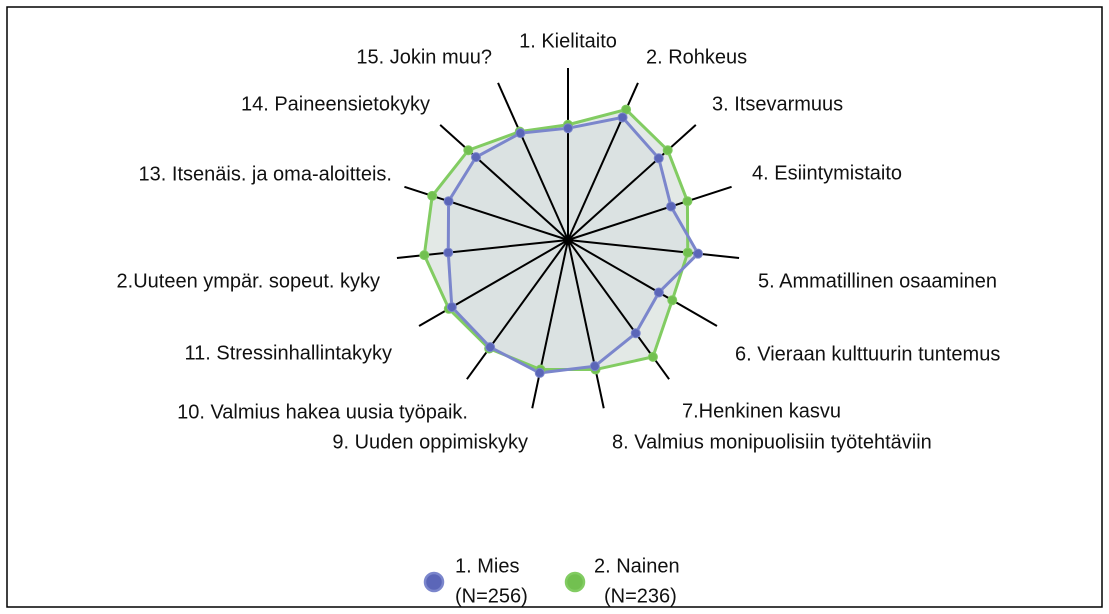 This screenshot has width=1109, height=614. Describe the element at coordinates (640, 596) in the screenshot. I see `legend-sample: (N=236)` at that location.